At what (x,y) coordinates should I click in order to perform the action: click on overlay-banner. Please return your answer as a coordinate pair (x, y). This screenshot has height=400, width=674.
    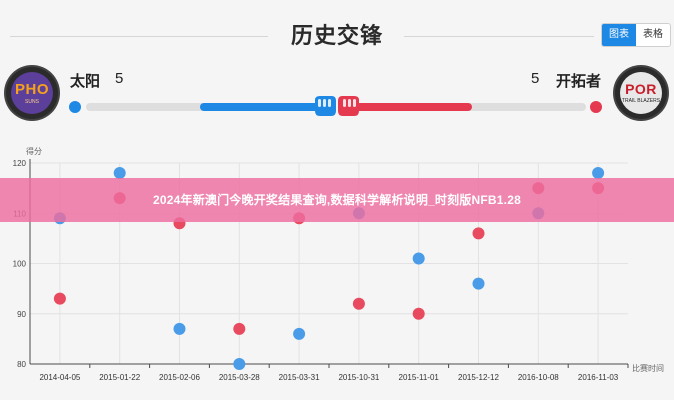
    Looking at the image, I should click on (337, 200).